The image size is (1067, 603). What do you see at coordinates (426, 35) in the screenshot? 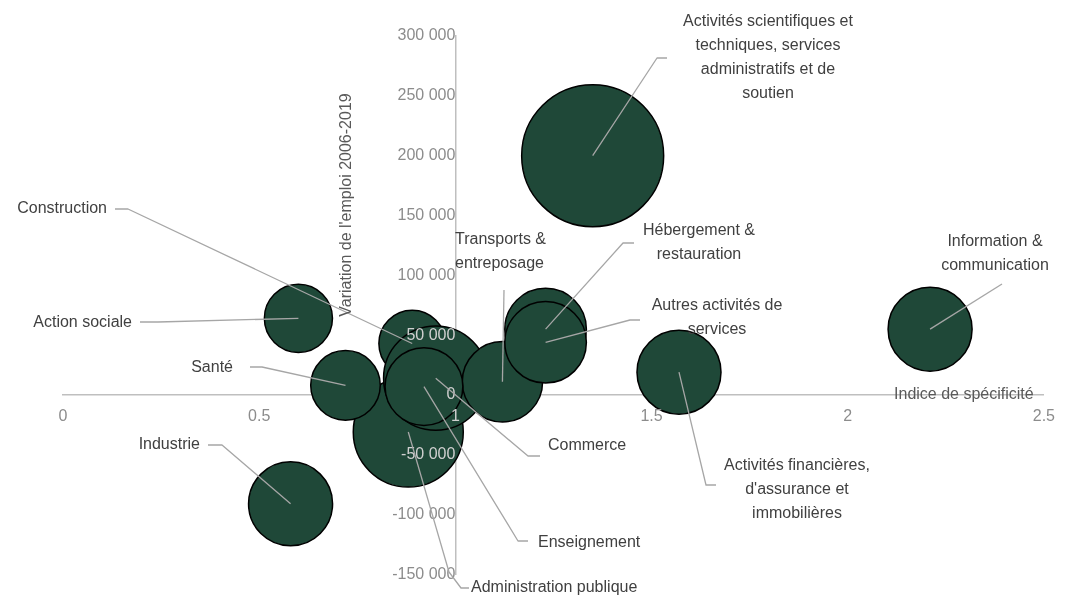
I see `y-tick-label: 300 000` at bounding box center [426, 35].